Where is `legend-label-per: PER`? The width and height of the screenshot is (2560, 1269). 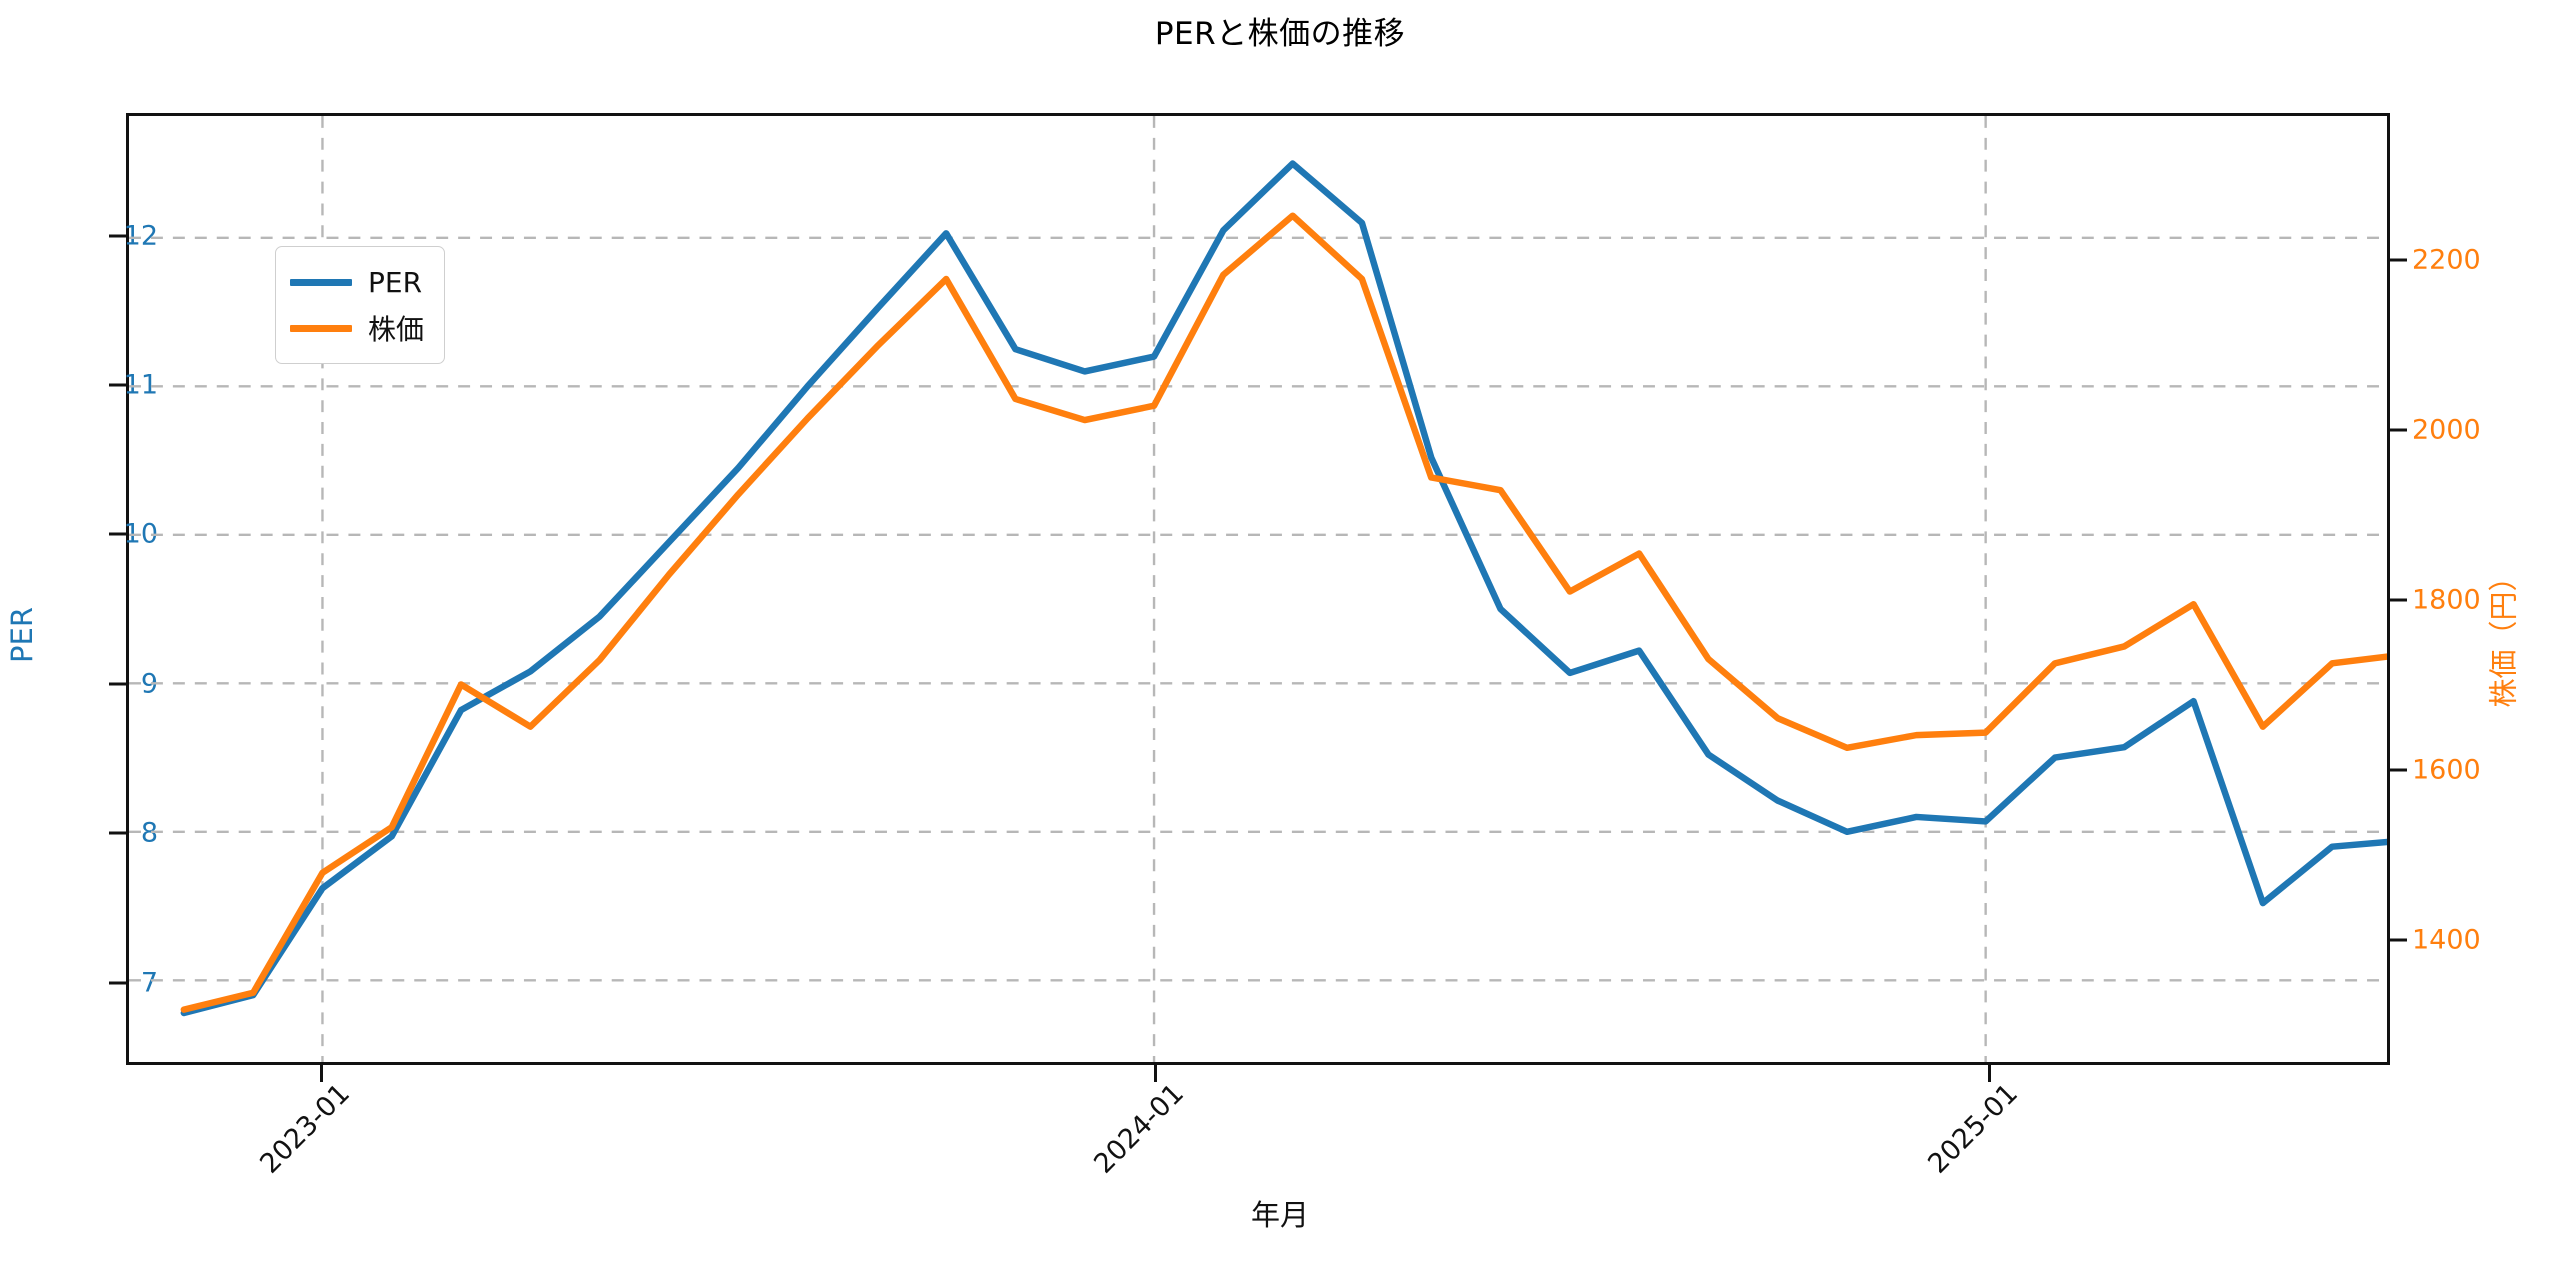 legend-label-per: PER is located at coordinates (395, 282).